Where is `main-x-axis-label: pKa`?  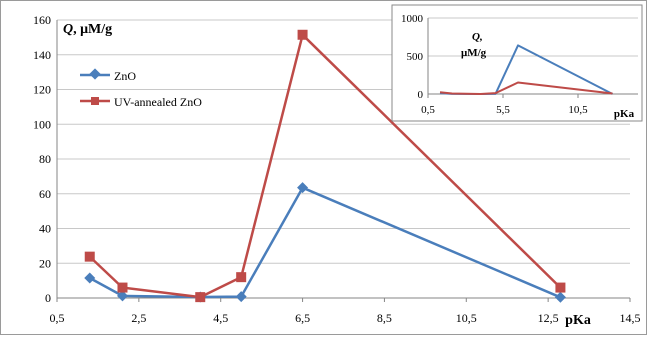
main-x-axis-label: pKa is located at coordinates (578, 320).